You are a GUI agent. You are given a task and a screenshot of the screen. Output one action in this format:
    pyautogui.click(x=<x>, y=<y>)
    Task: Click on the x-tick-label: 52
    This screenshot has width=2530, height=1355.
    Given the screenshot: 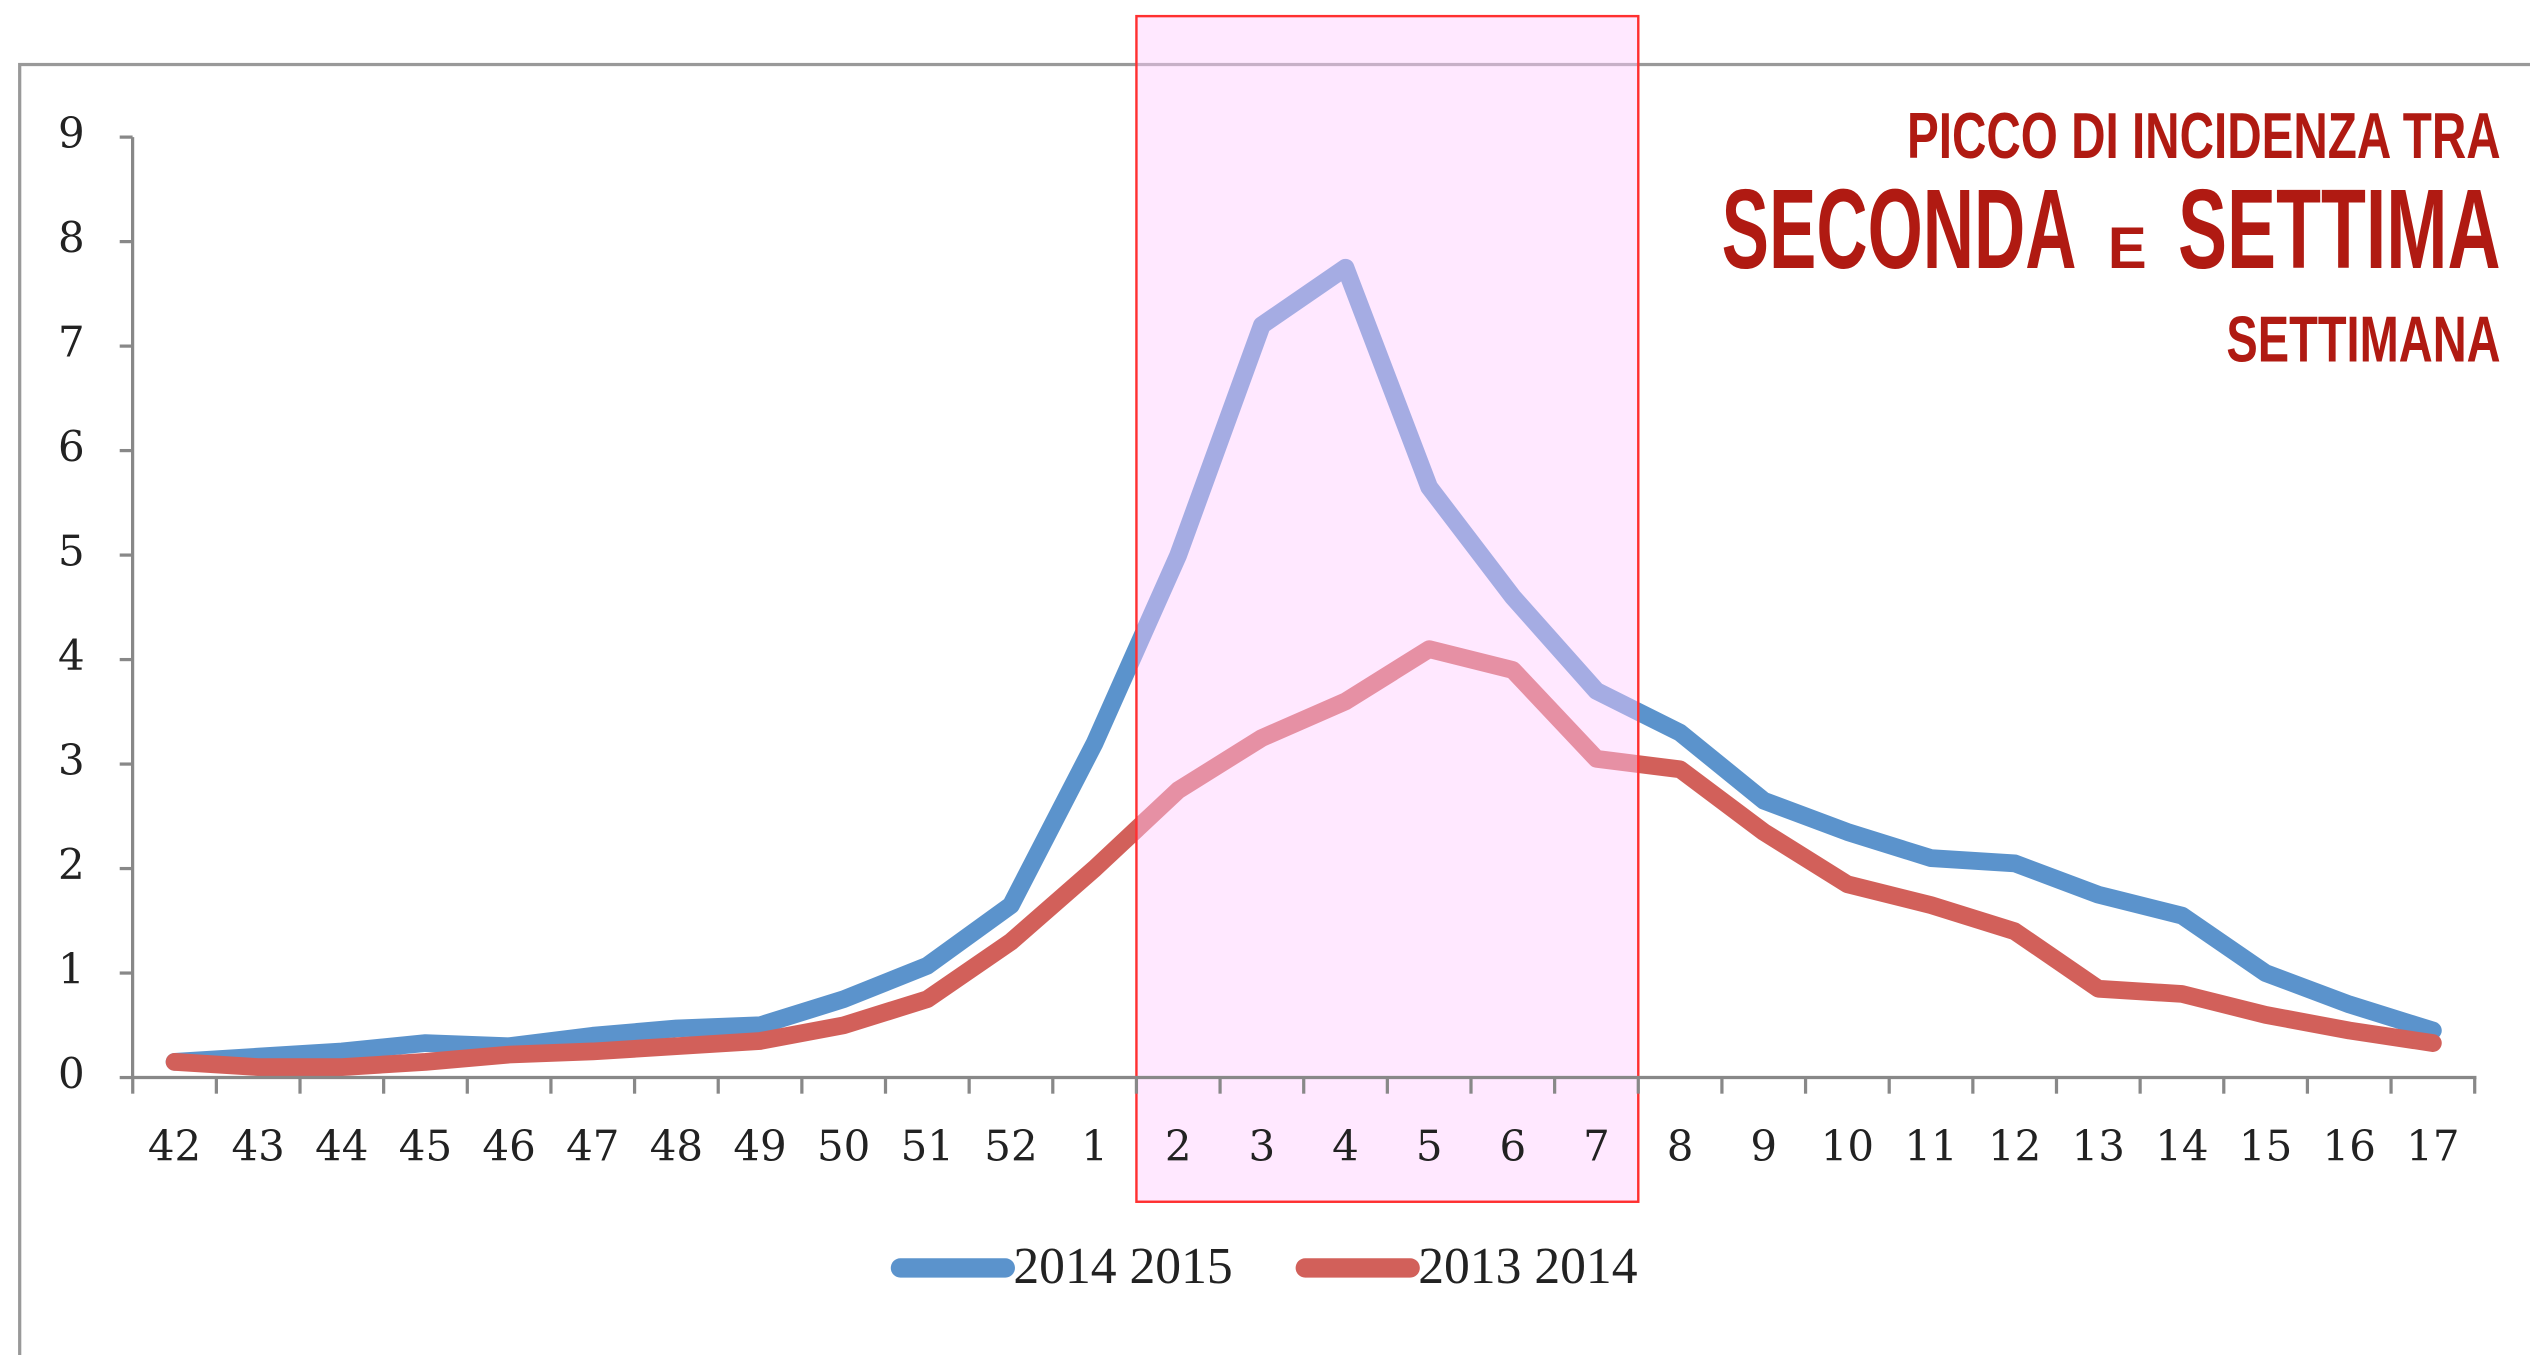 What is the action you would take?
    pyautogui.click(x=1010, y=1146)
    